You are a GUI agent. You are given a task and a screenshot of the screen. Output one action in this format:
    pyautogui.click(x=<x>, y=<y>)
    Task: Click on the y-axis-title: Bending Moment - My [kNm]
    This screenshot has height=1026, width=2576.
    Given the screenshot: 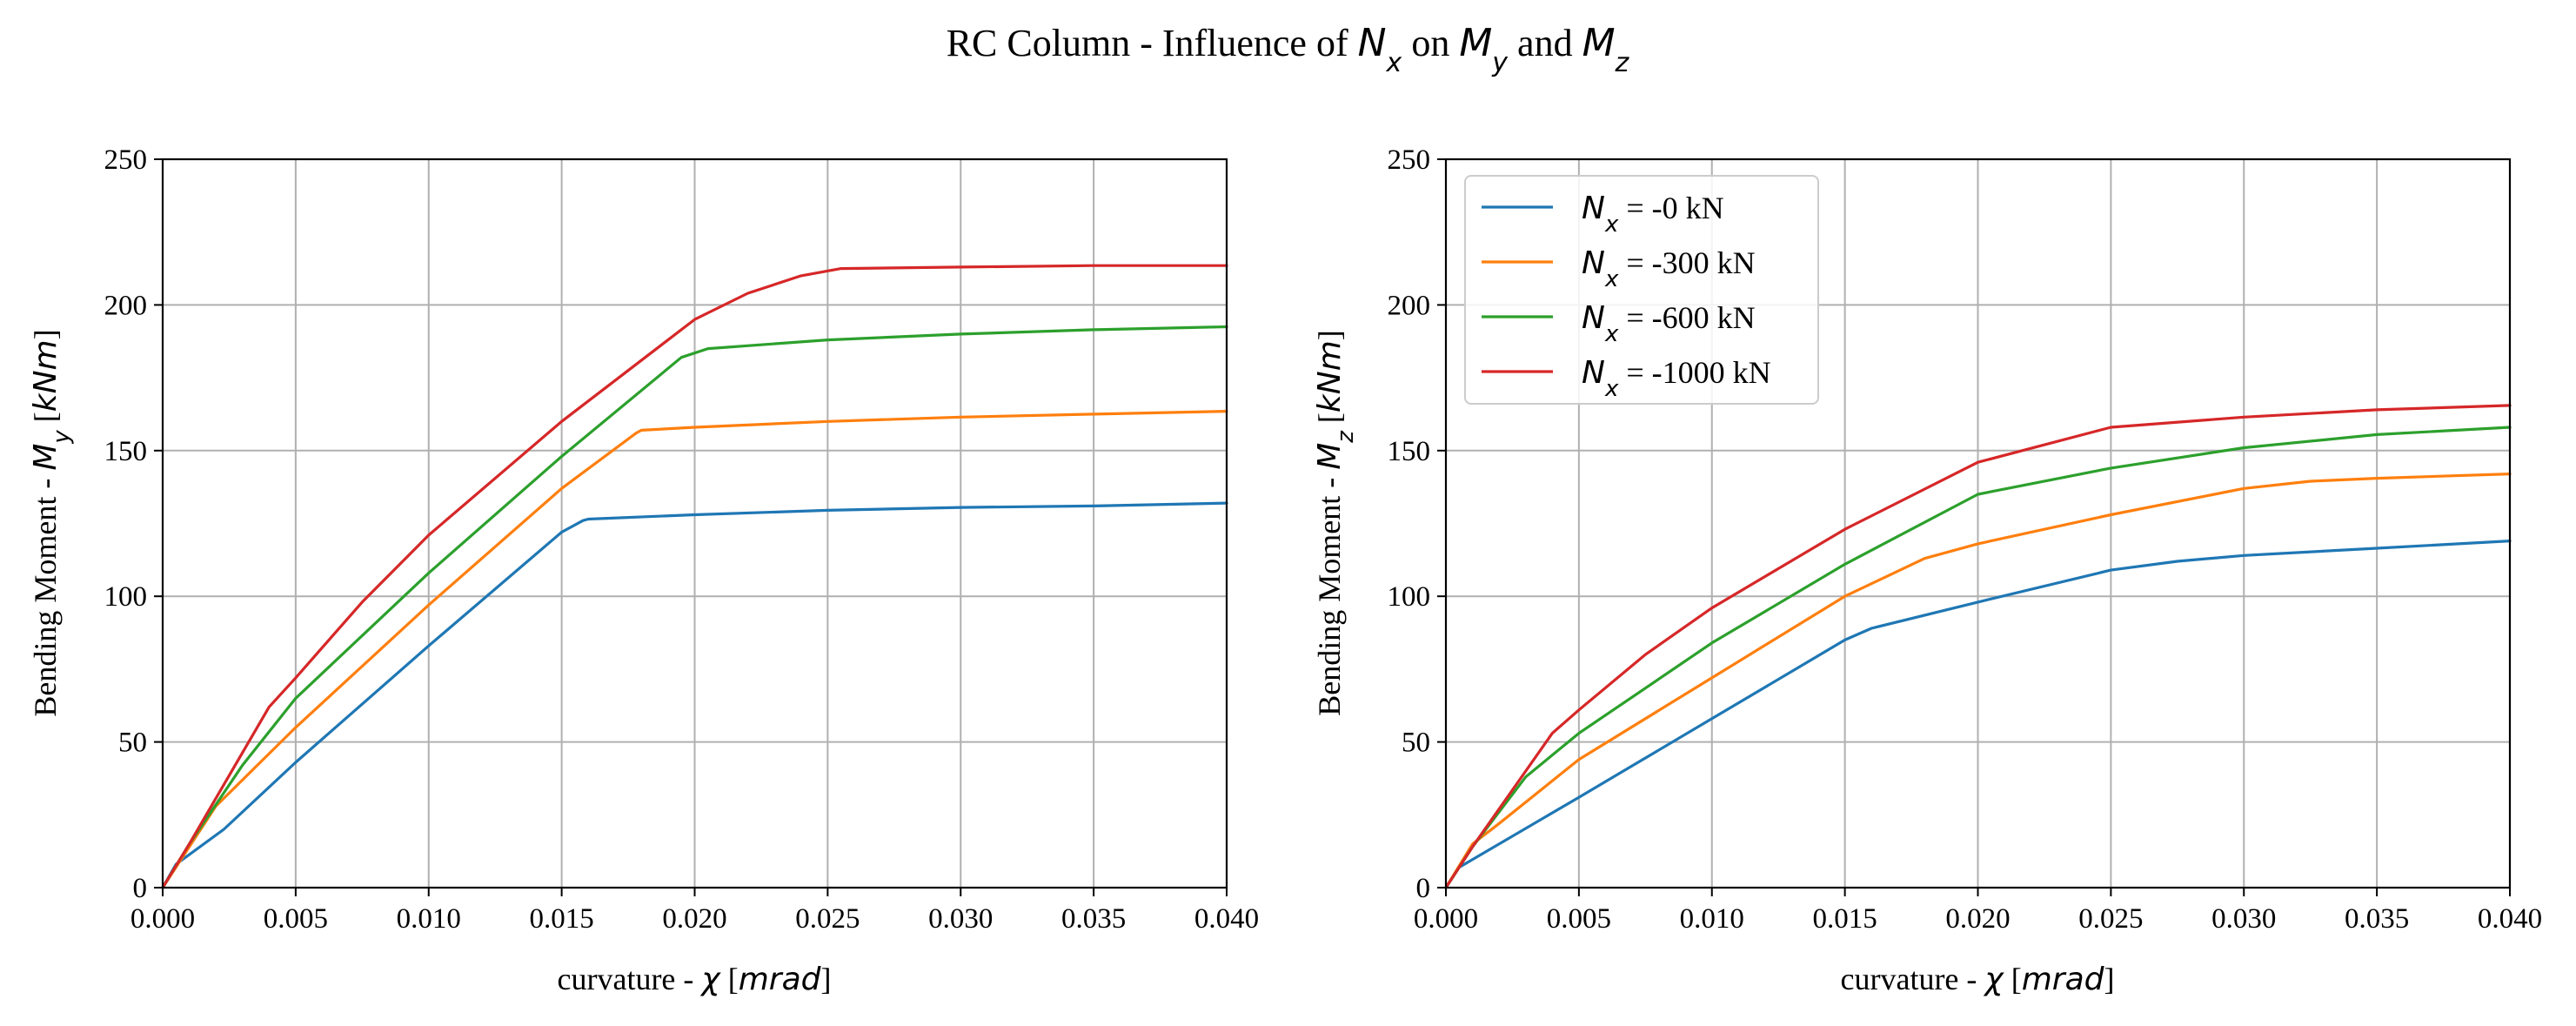 What is the action you would take?
    pyautogui.click(x=51, y=522)
    